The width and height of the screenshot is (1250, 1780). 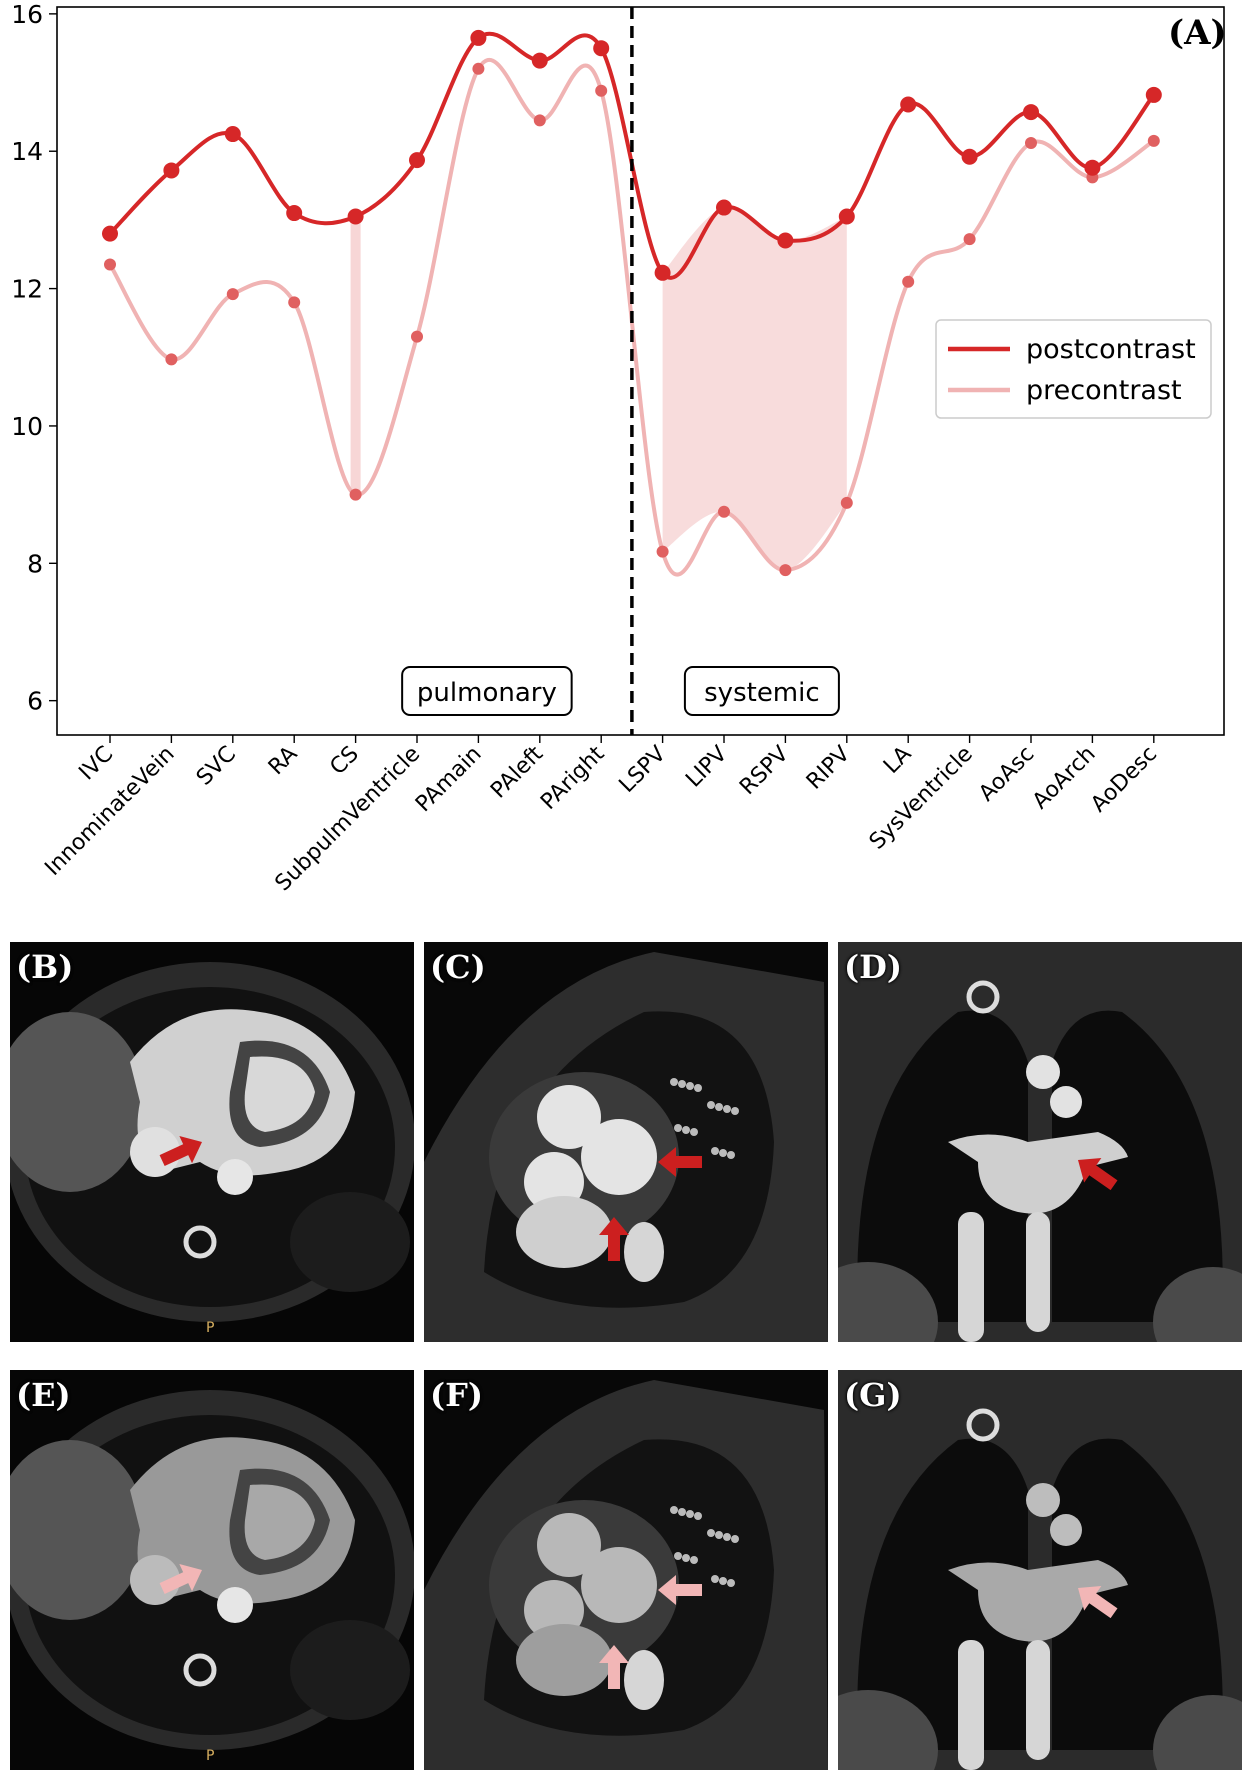 What do you see at coordinates (706, 767) in the screenshot?
I see `x-tick-label-LIPV: LIPV` at bounding box center [706, 767].